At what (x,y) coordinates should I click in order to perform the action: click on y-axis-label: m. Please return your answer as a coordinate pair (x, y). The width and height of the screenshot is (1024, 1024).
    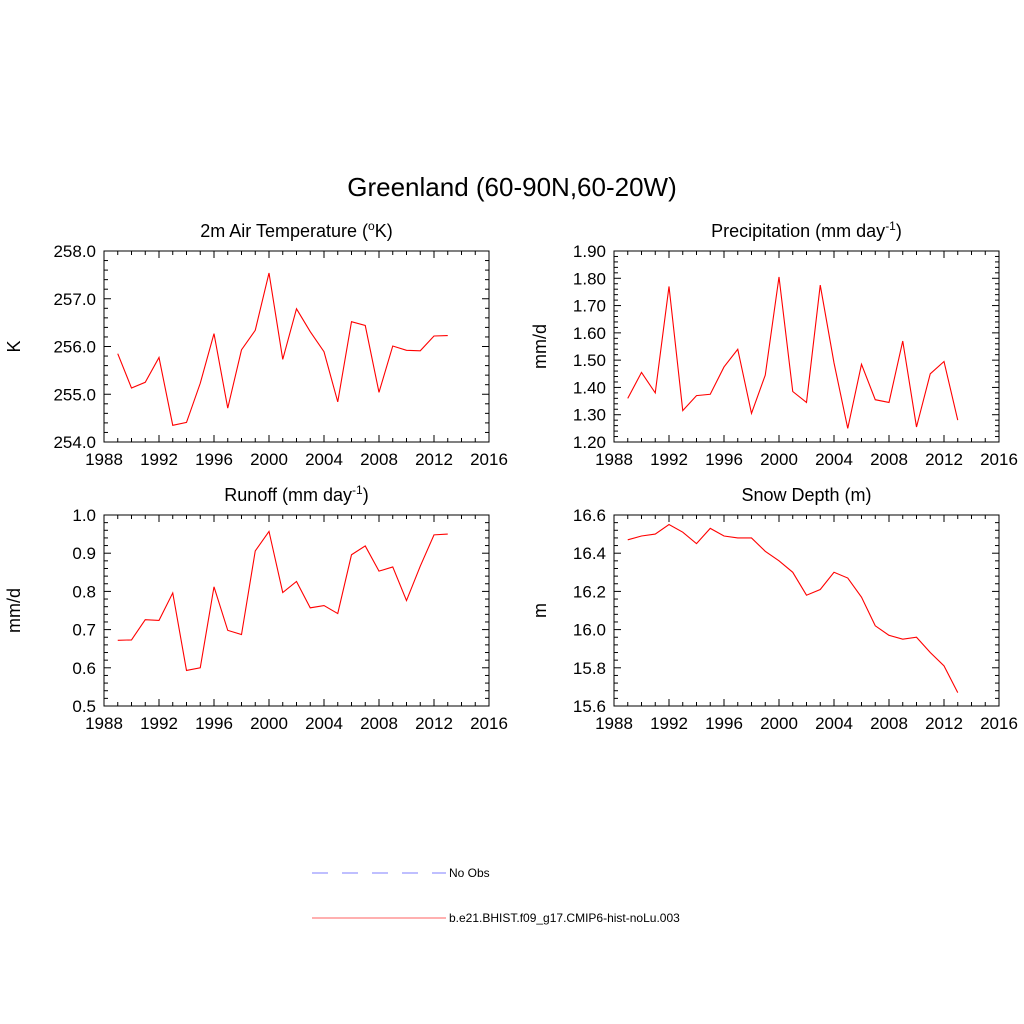
    Looking at the image, I should click on (540, 610).